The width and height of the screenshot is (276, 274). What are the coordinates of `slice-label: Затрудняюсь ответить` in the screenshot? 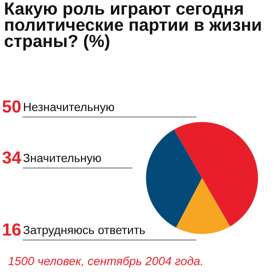 It's located at (84, 231).